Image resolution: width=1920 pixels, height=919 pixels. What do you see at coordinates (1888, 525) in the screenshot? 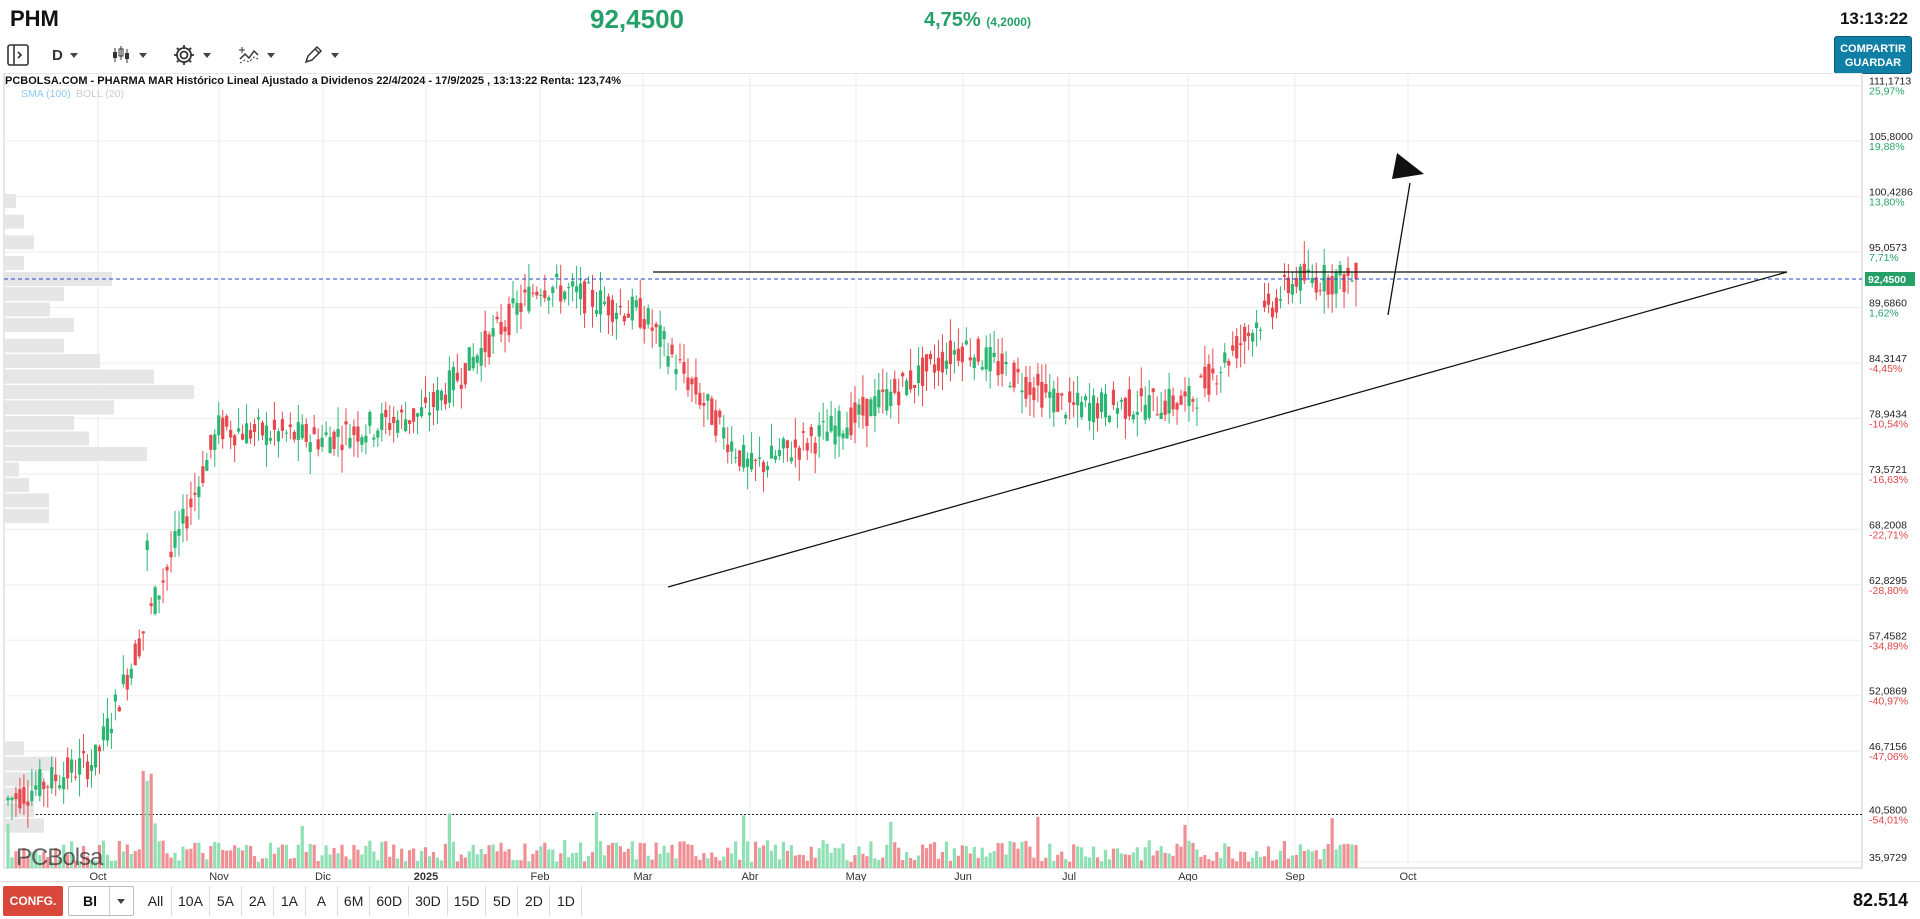
I see `y-tick-label: 68,2008` at bounding box center [1888, 525].